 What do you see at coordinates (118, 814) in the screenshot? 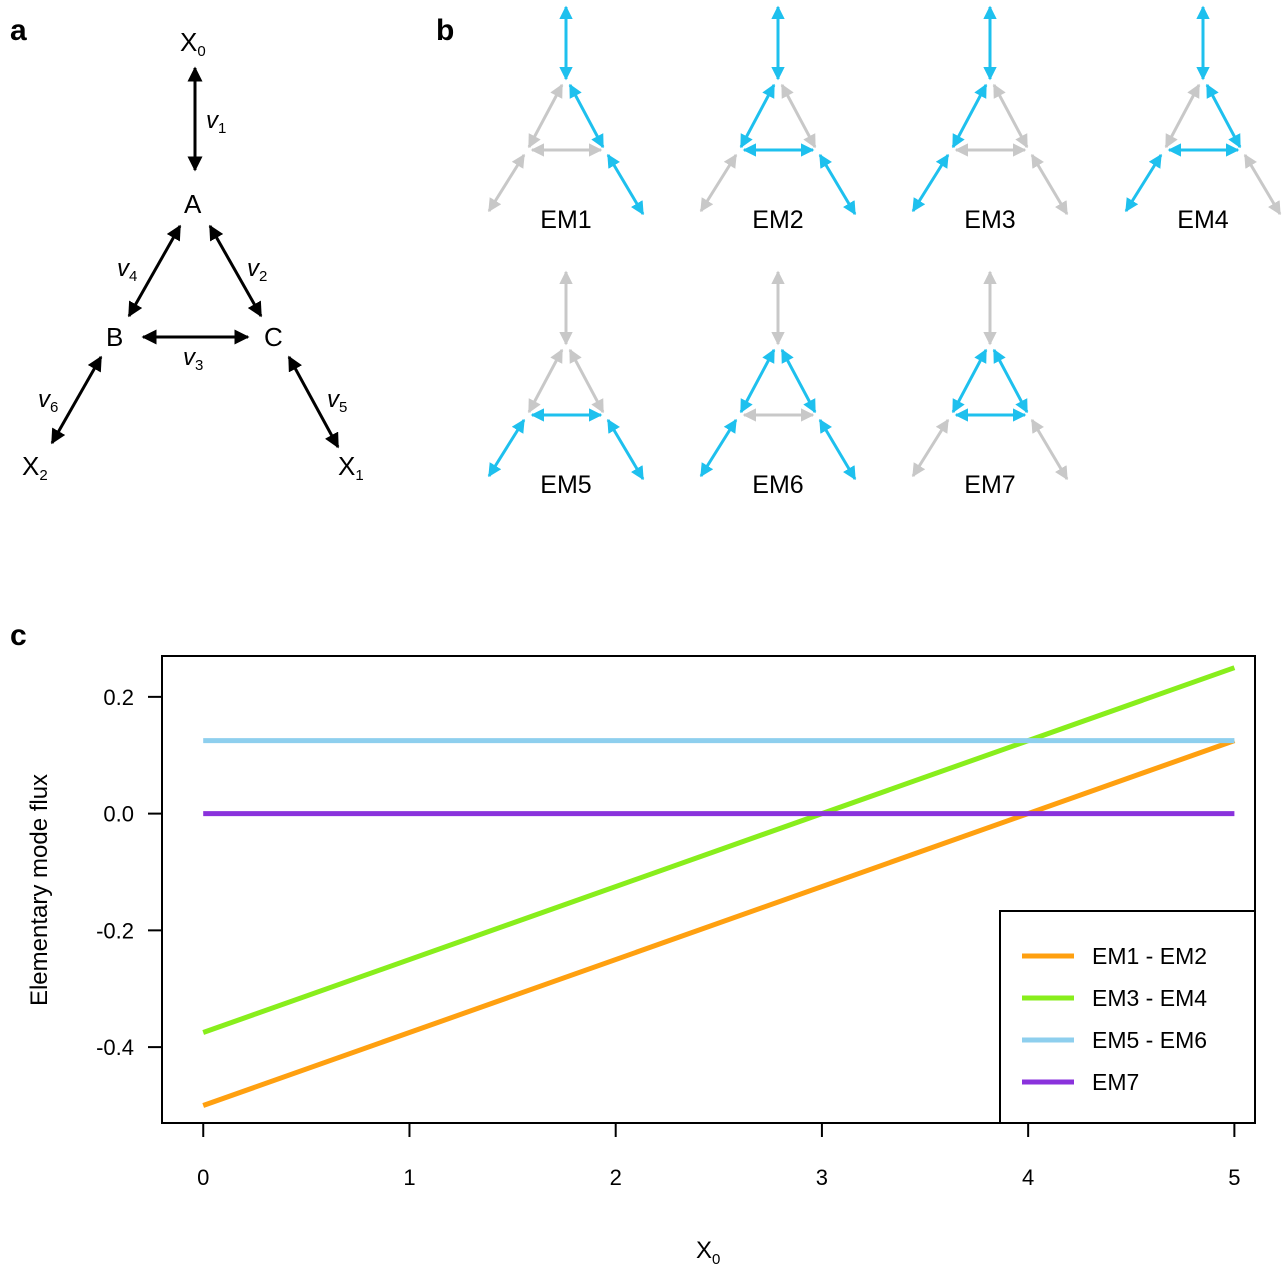
I see `y-tick-label: 0.0` at bounding box center [118, 814].